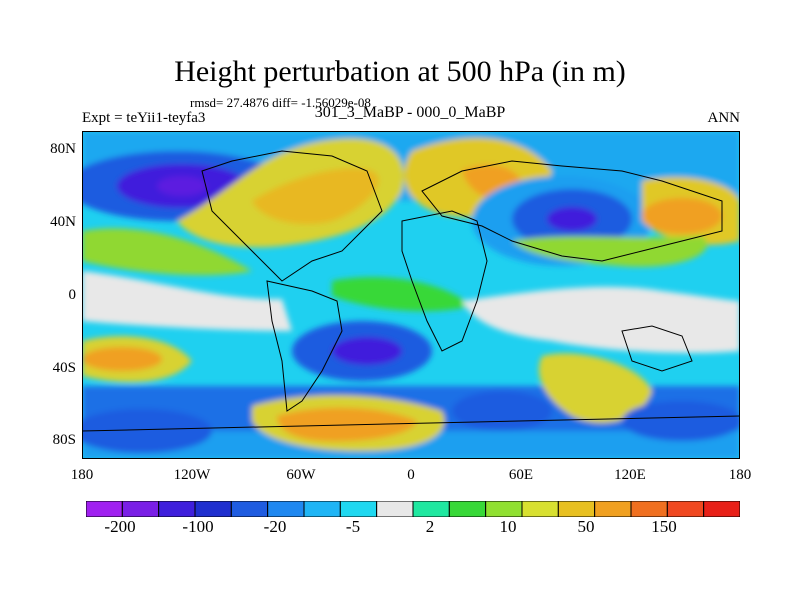  Describe the element at coordinates (280, 102) in the screenshot. I see `rmsd-diff-stats: rmsd= 27.4876 diff= -1.56029e-08` at that location.